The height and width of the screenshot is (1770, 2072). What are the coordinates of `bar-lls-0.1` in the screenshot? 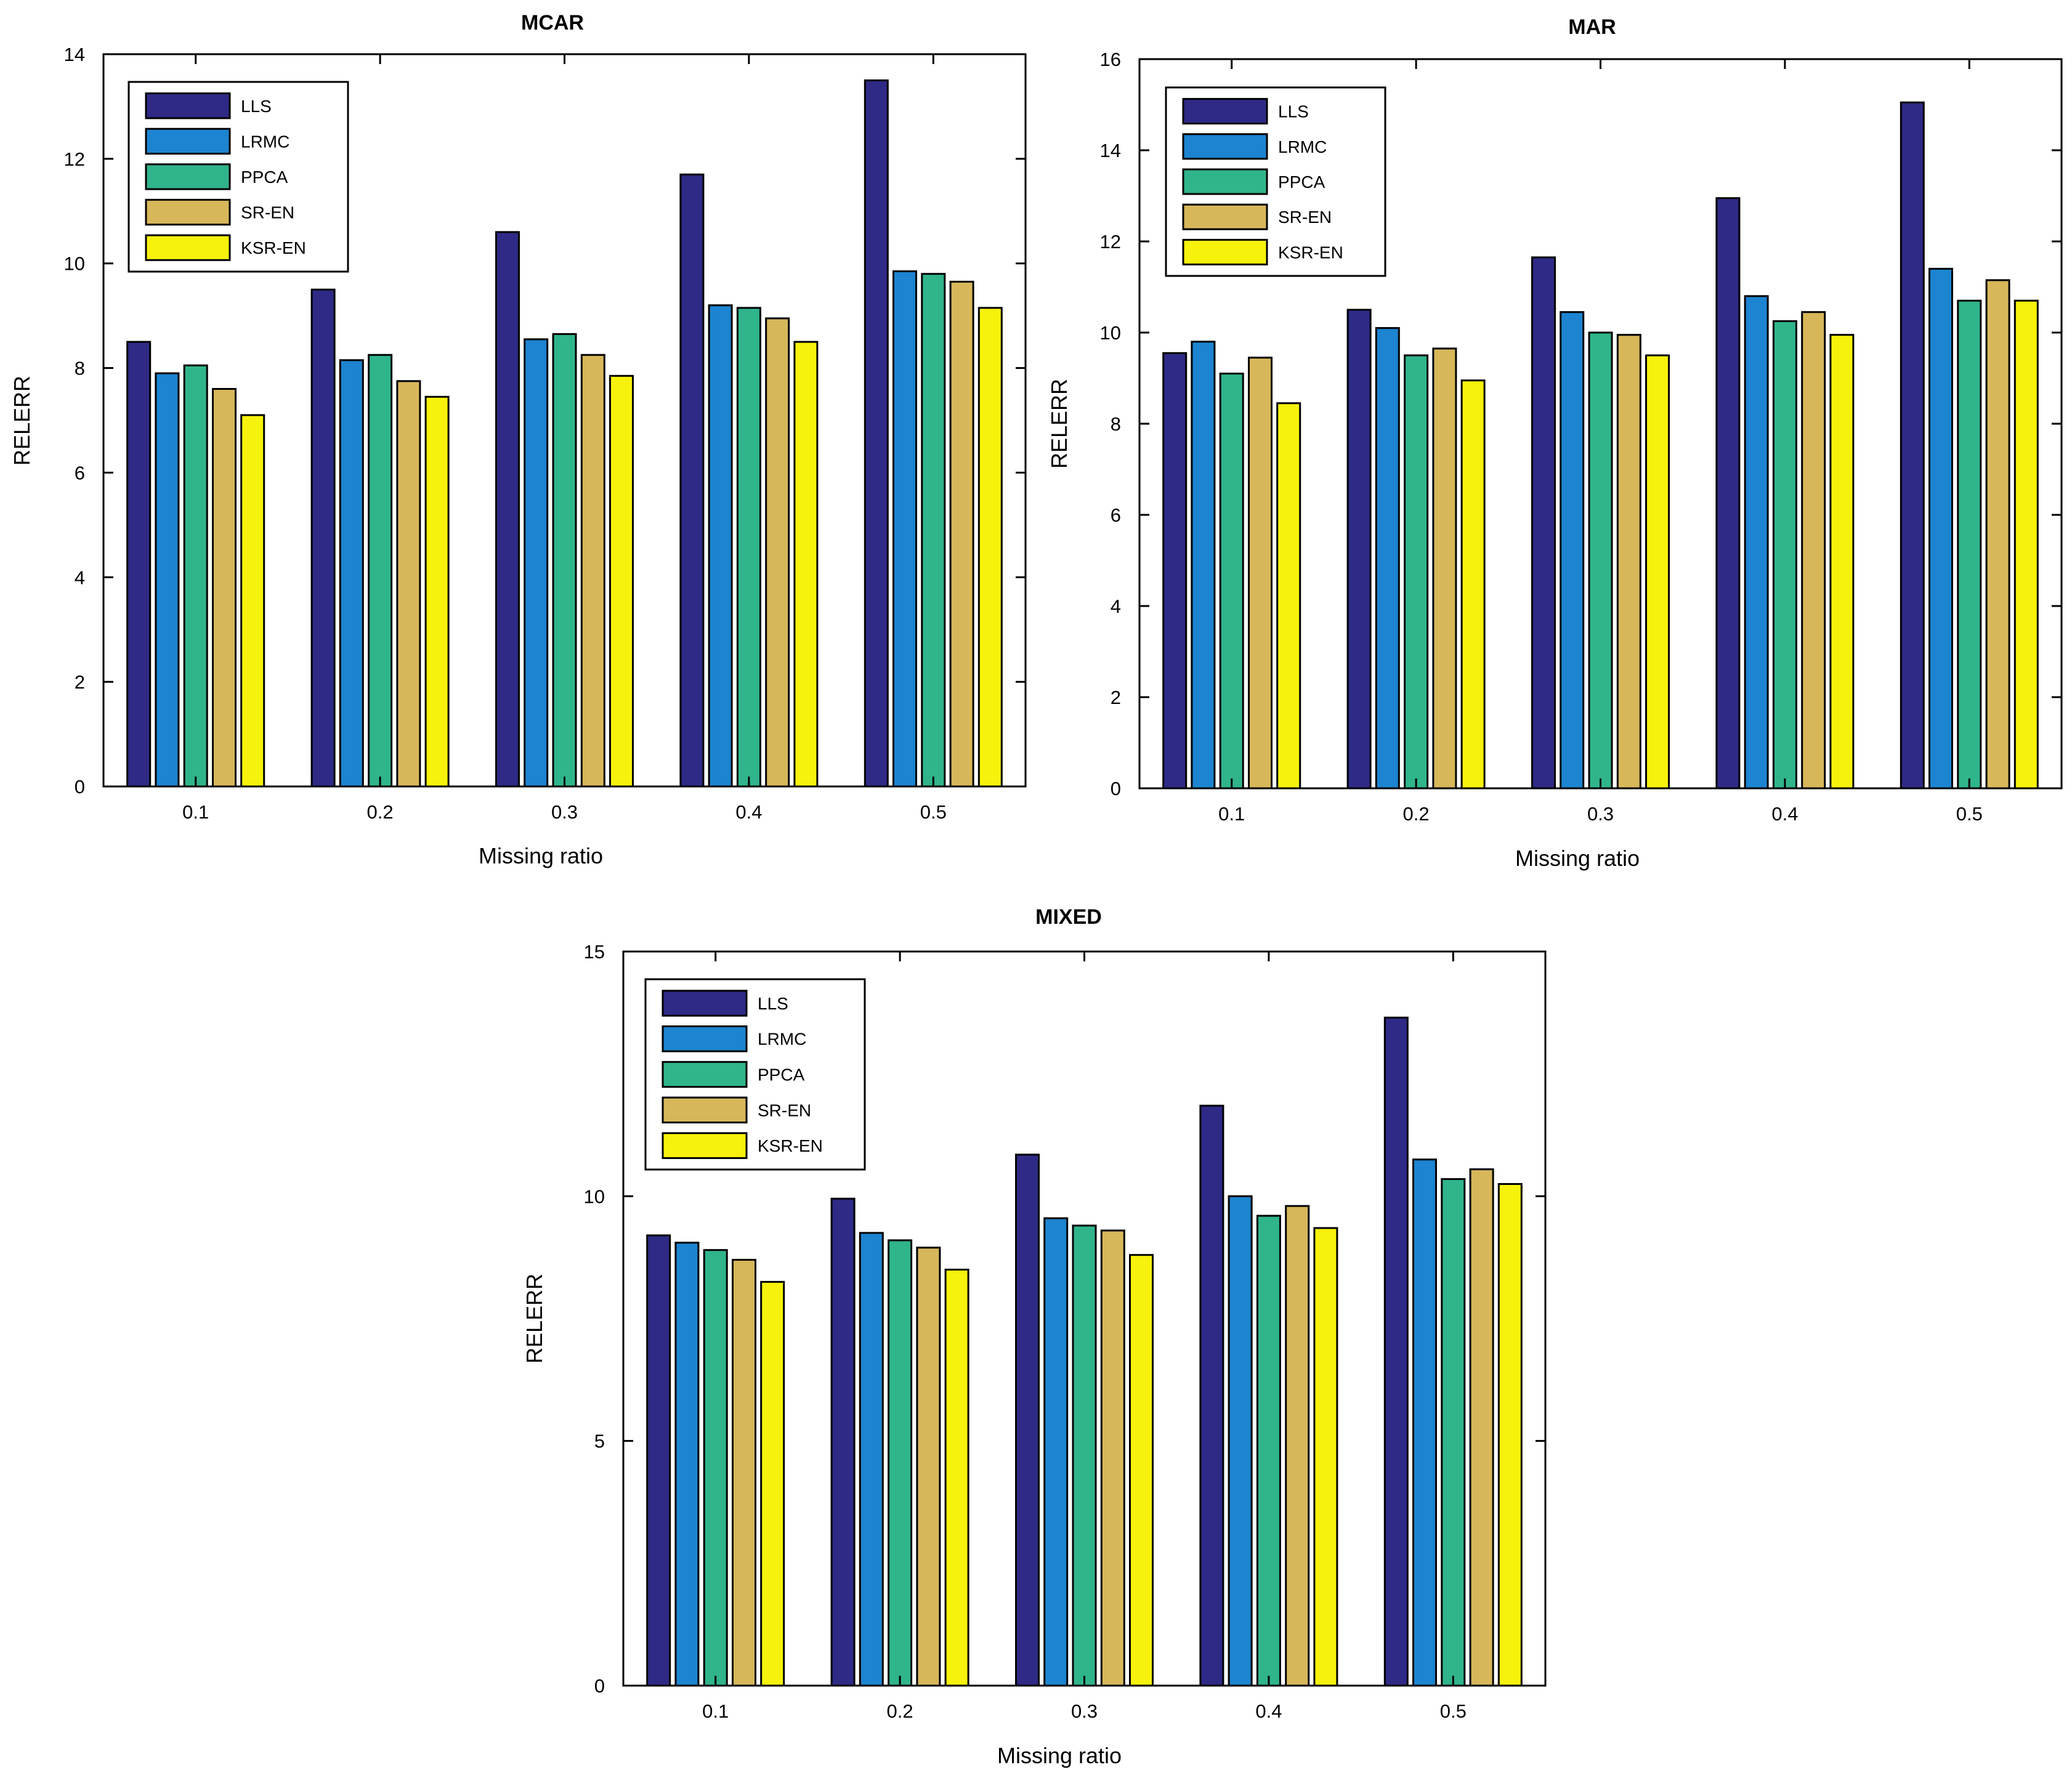 It's located at (1175, 571).